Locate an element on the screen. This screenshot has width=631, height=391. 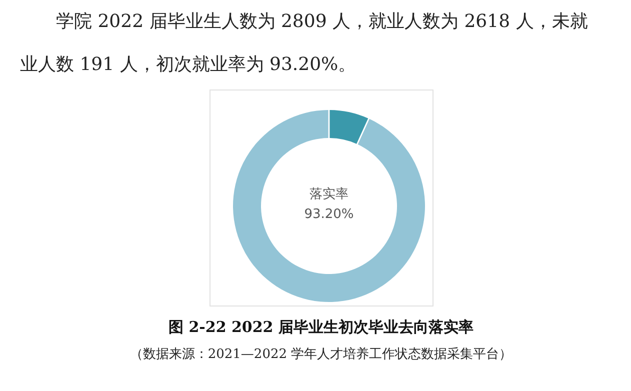
text: 93.20% is located at coordinates (329, 214).